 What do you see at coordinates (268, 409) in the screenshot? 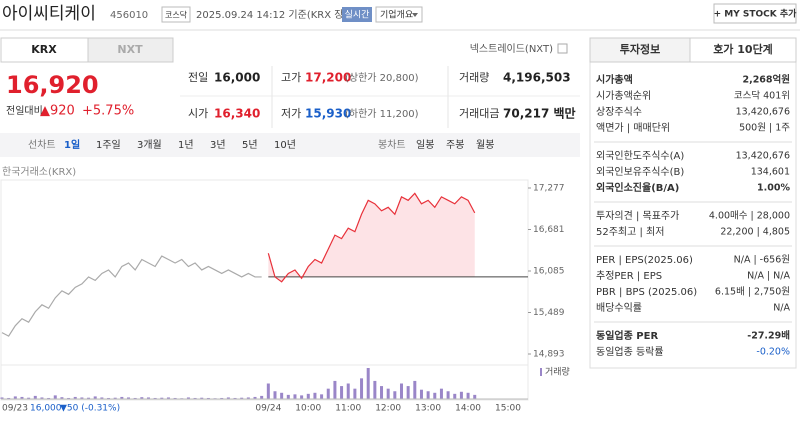
I see `x-tick-label: 09/24` at bounding box center [268, 409].